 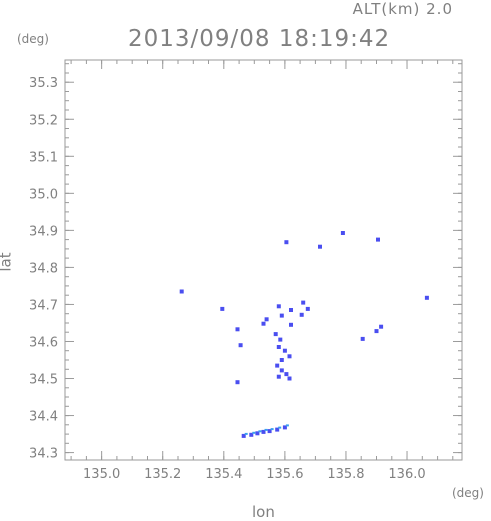 What do you see at coordinates (43, 268) in the screenshot?
I see `y-tick-label: 34.8` at bounding box center [43, 268].